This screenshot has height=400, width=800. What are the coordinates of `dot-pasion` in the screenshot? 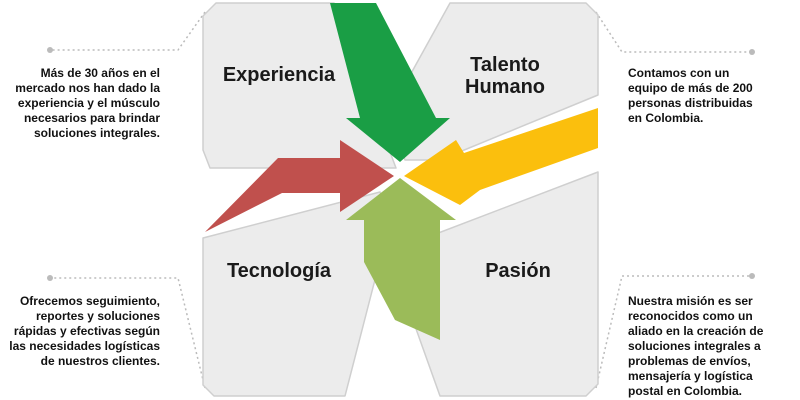 It's located at (752, 276).